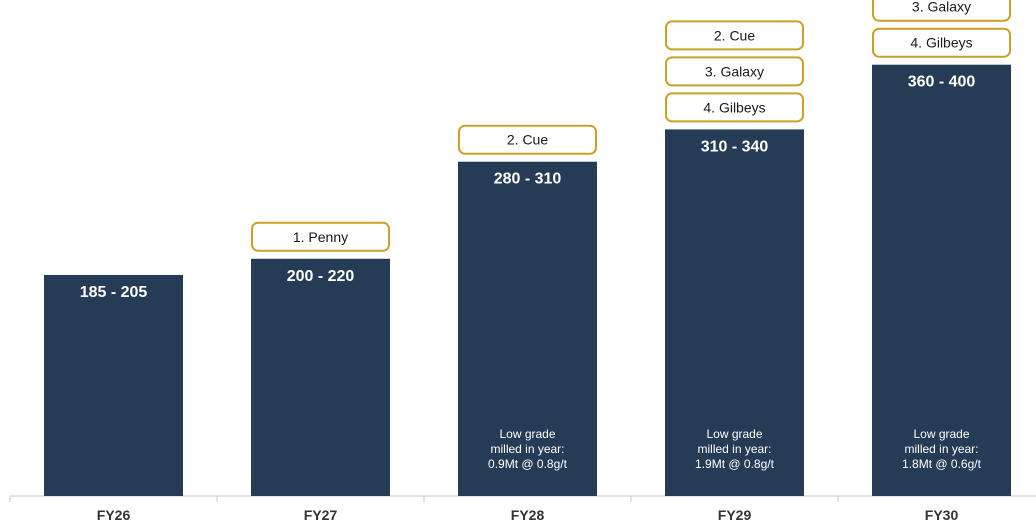 This screenshot has height=524, width=1036. What do you see at coordinates (528, 464) in the screenshot?
I see `low-grade-note-line: 0.9Mt @ 0.8g/t` at bounding box center [528, 464].